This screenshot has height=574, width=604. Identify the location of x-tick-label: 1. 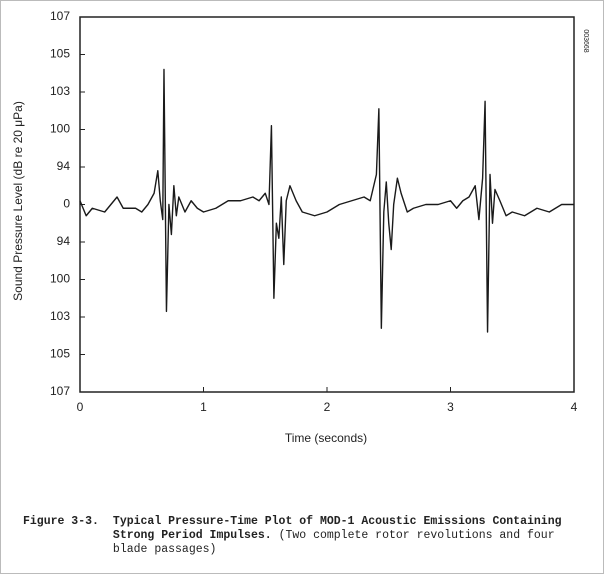
(203, 407).